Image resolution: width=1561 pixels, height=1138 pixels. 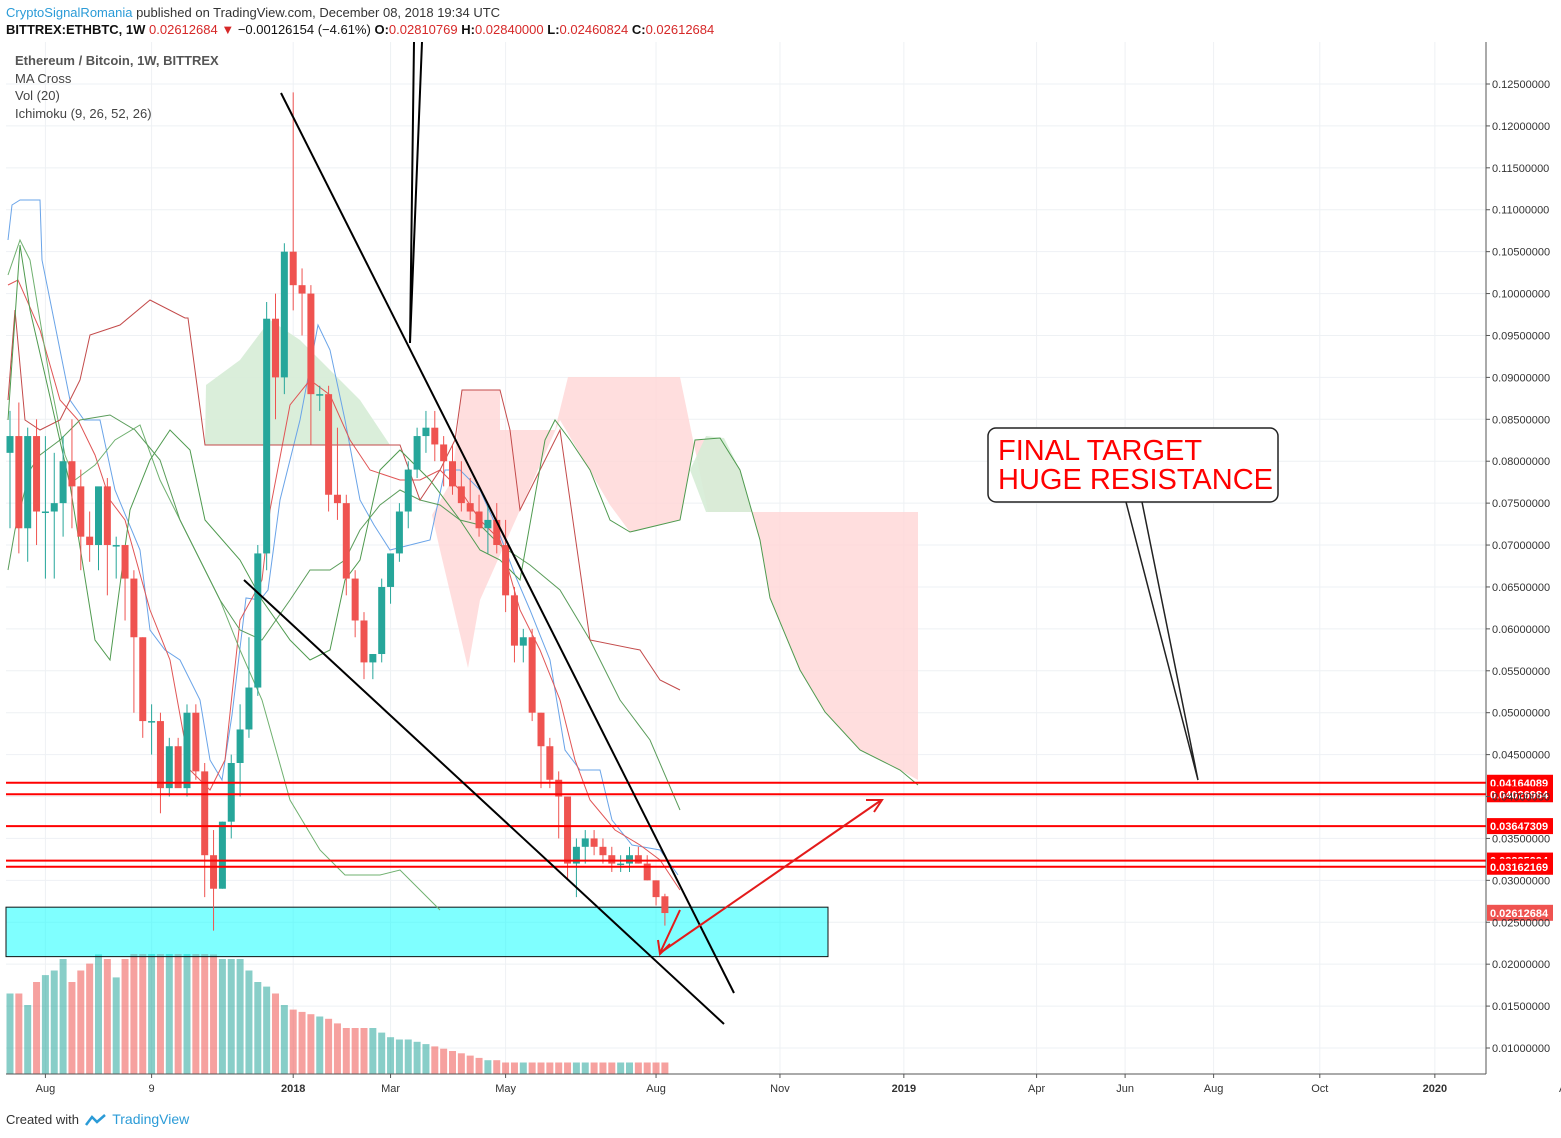 I want to click on cloud-bearish, so click(x=675, y=578).